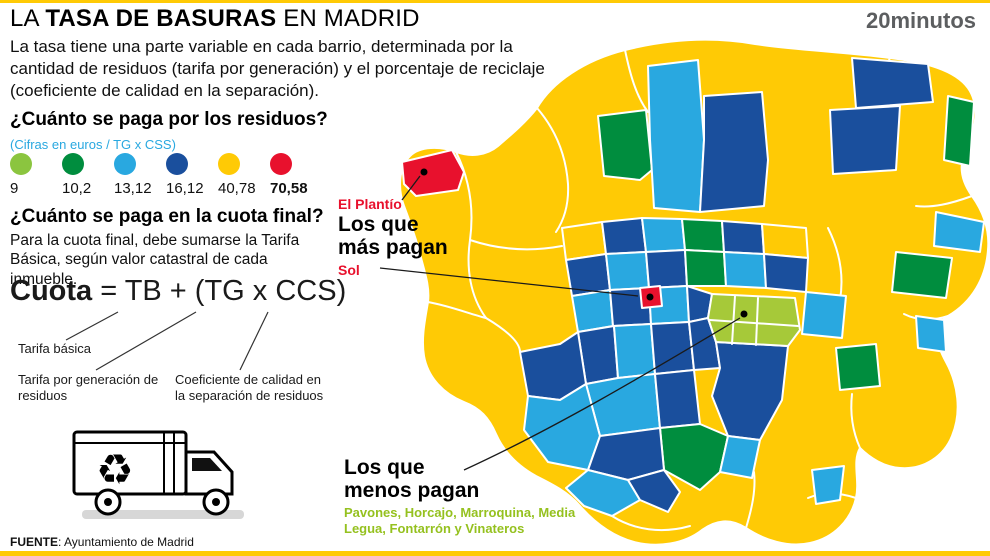  I want to click on legend-value: 13,12, so click(133, 188).